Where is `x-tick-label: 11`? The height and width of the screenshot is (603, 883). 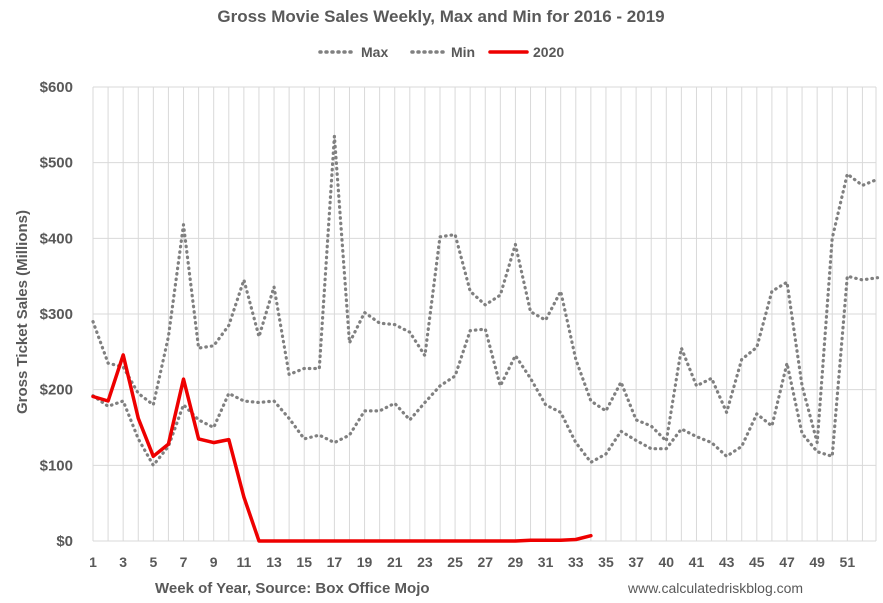 x-tick-label: 11 is located at coordinates (243, 562).